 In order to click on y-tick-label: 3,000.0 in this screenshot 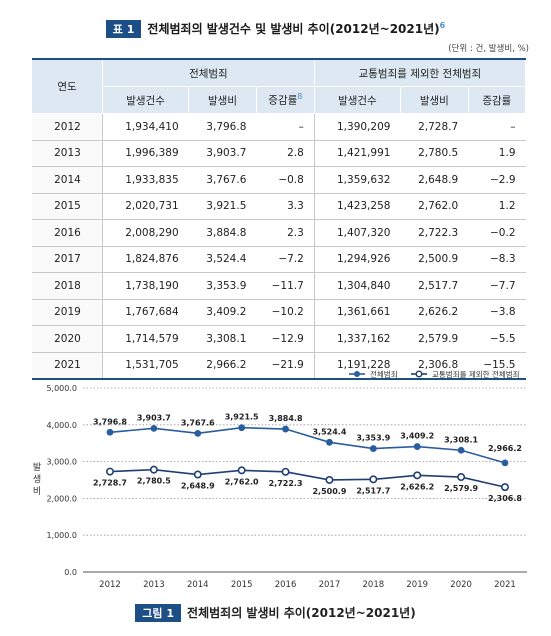, I will do `click(61, 462)`.